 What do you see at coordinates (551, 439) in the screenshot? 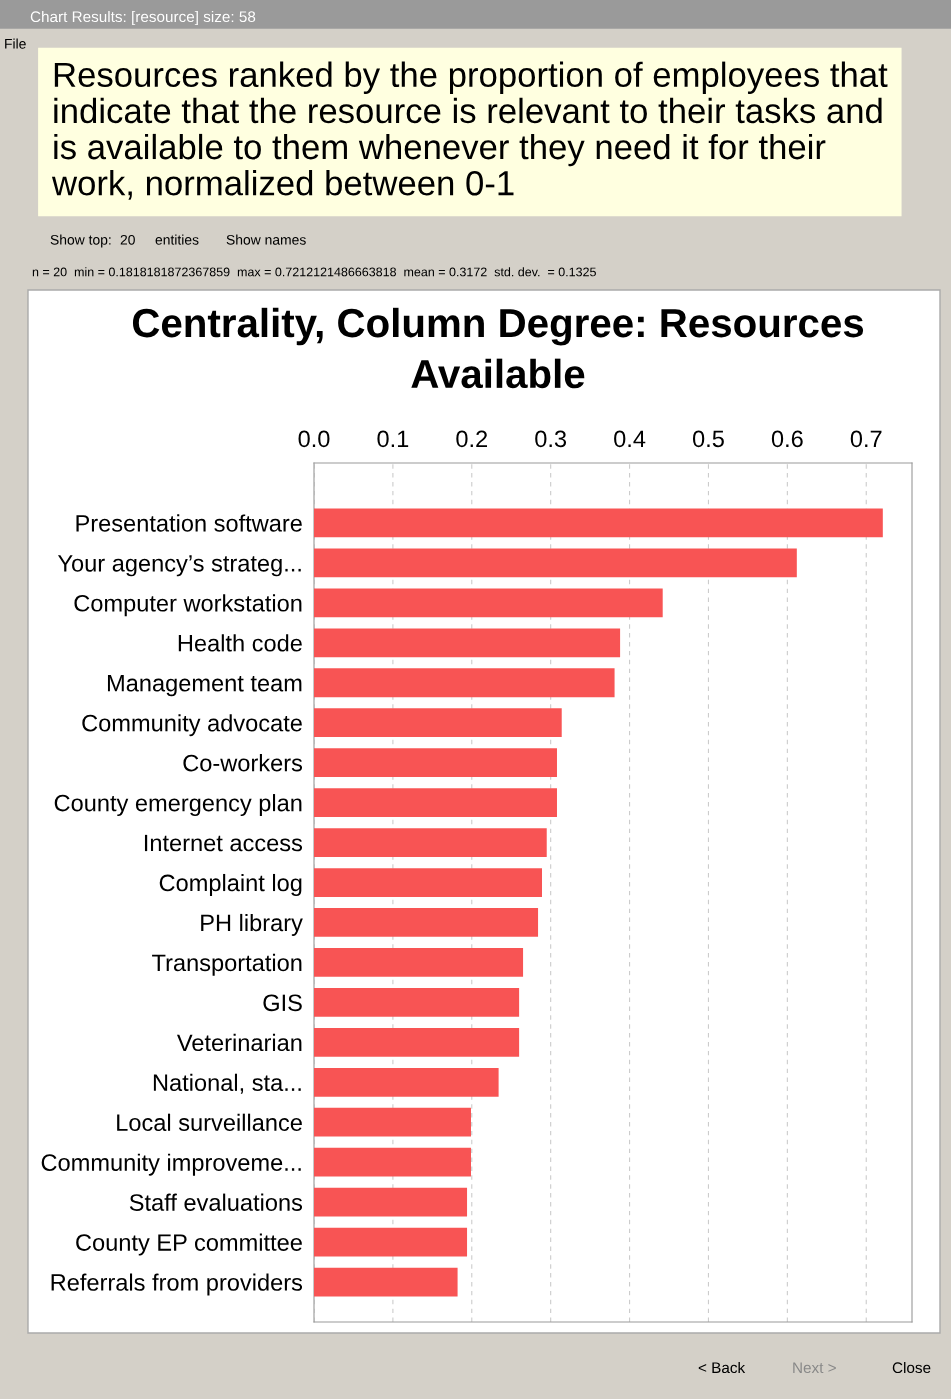
I see `x-tick-label: 0.3` at bounding box center [551, 439].